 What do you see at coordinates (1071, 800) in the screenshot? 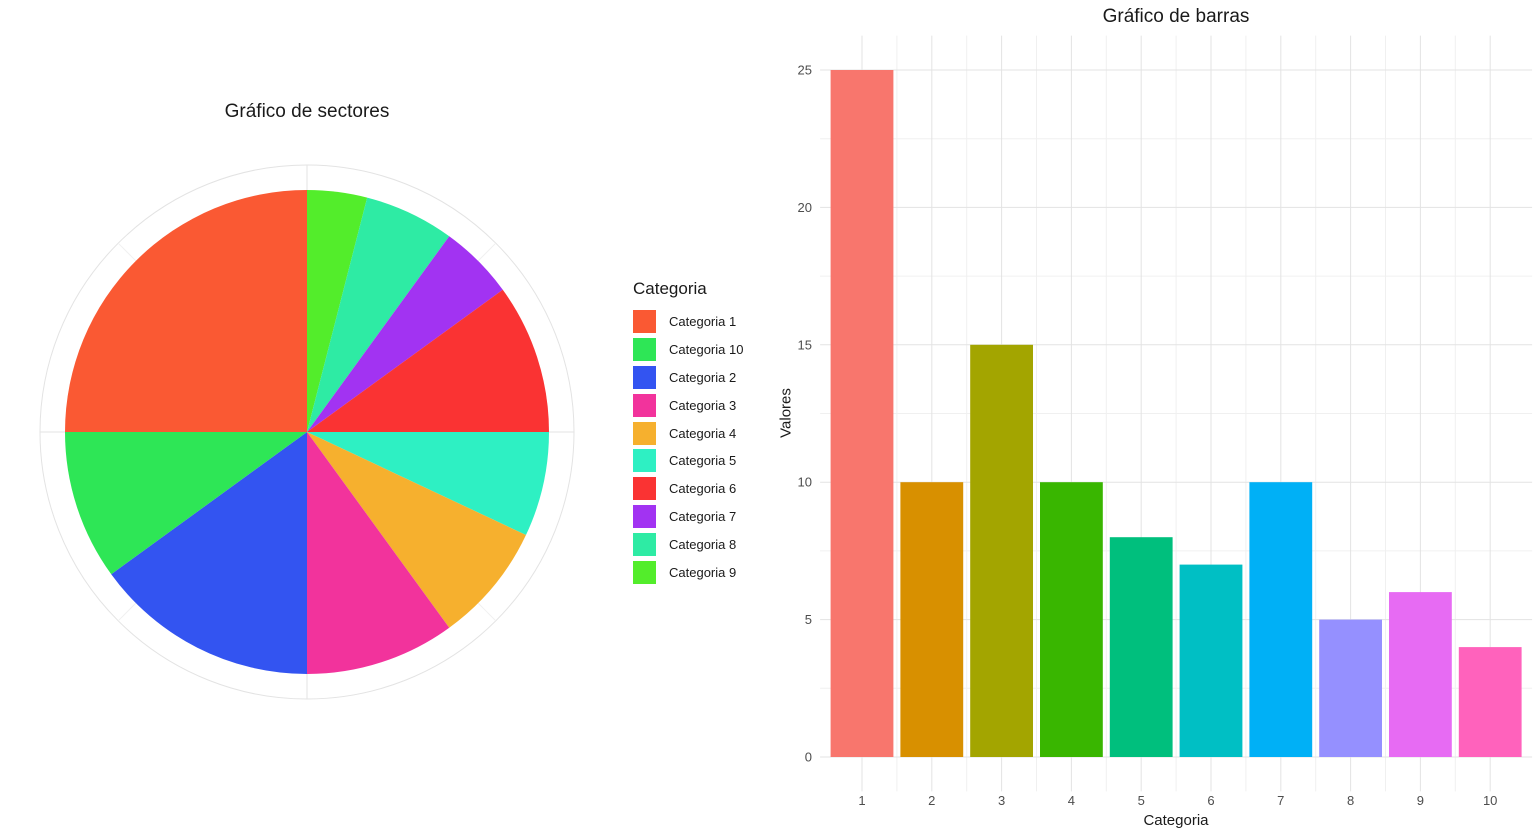
I see `x-tick-label: 4` at bounding box center [1071, 800].